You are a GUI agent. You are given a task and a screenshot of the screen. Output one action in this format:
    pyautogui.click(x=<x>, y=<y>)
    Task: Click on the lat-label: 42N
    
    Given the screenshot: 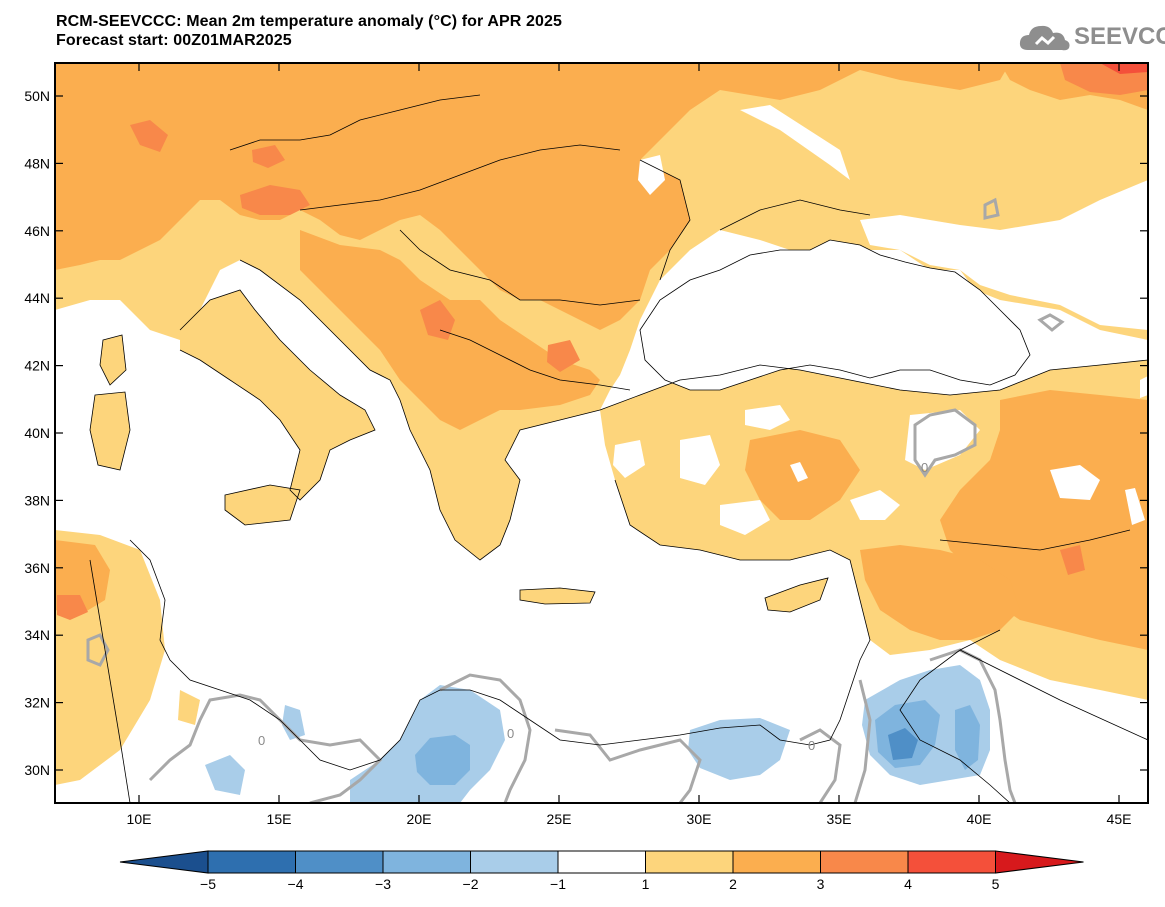 What is the action you would take?
    pyautogui.click(x=37, y=366)
    